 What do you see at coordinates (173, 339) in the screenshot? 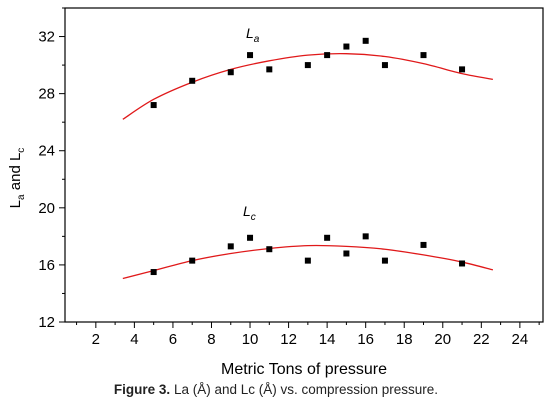
I see `x-tick-label: 6` at bounding box center [173, 339].